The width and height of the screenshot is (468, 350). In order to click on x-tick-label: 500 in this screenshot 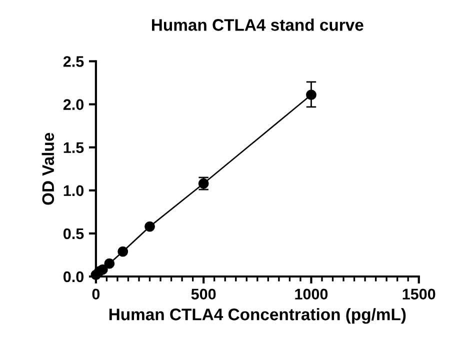, I will do `click(203, 294)`.